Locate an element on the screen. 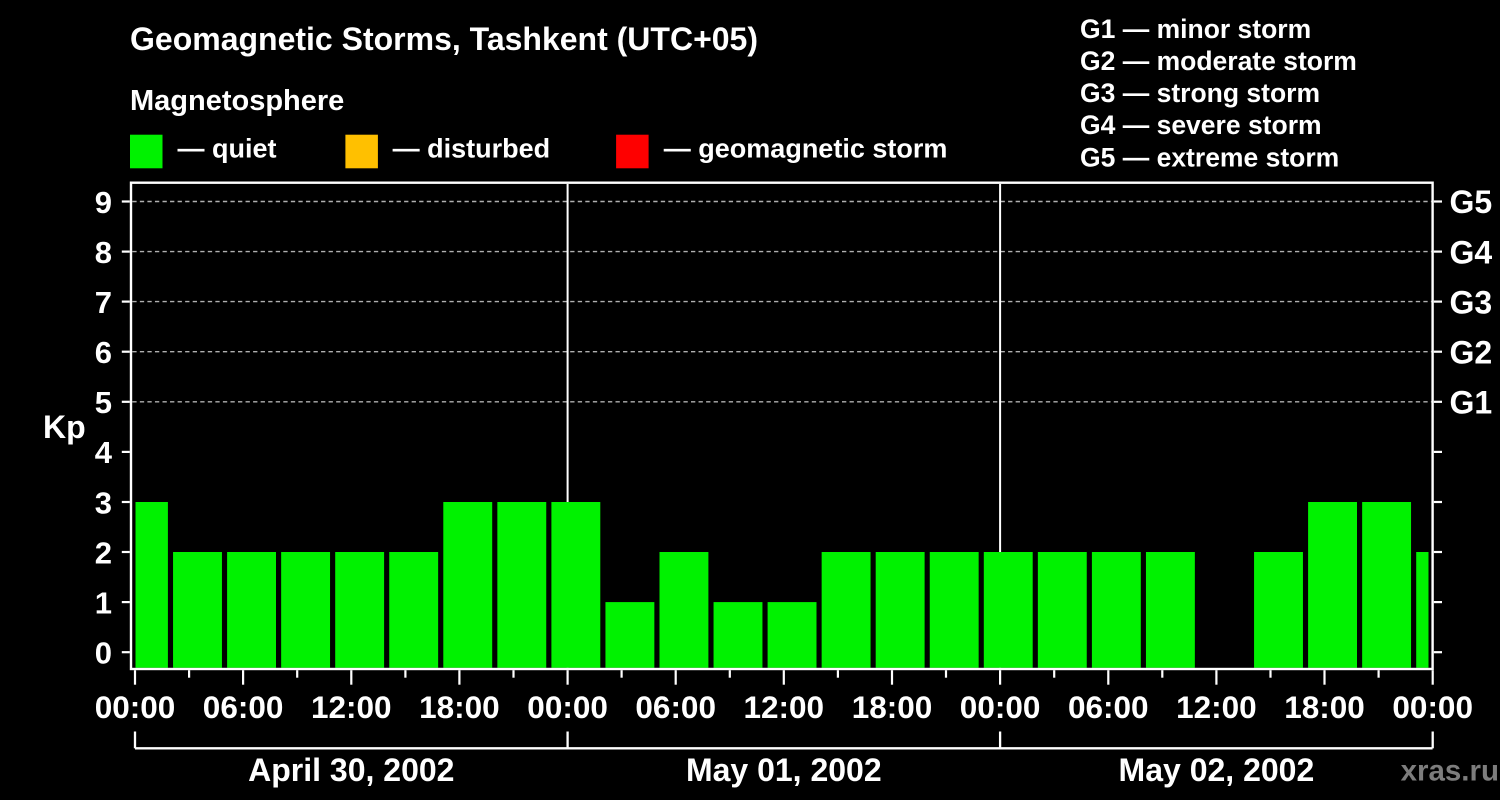  svg-text: — geomagnetic storm is located at coordinates (806, 149).